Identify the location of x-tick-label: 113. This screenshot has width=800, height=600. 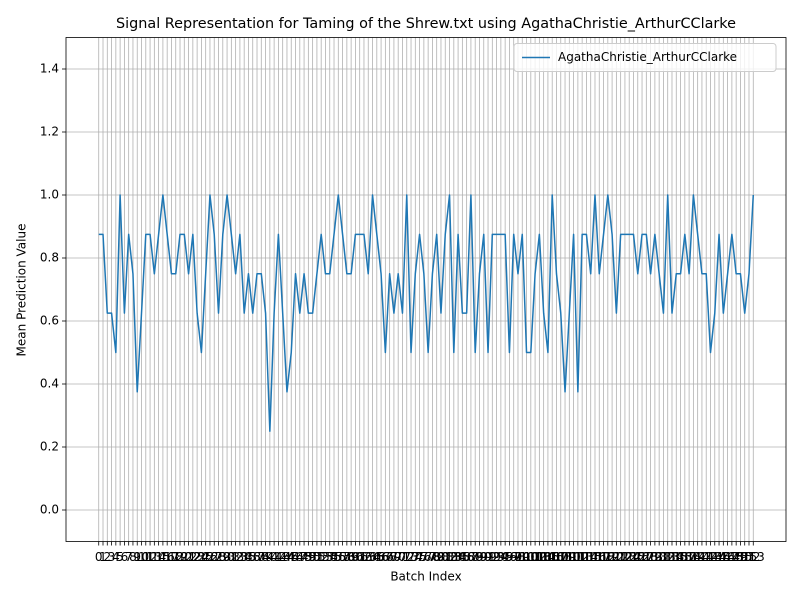
(582, 557).